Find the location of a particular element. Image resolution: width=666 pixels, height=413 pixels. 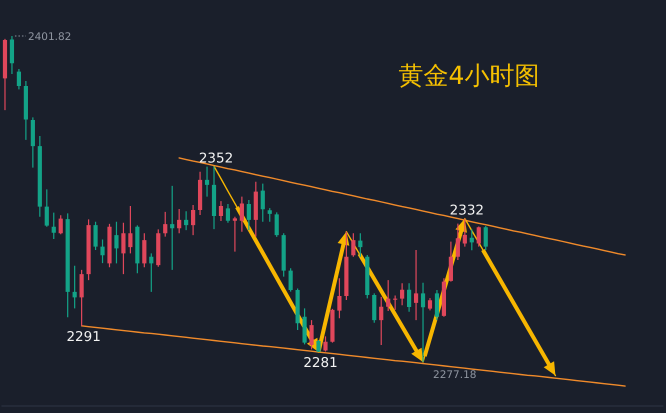

annotation: 2281 is located at coordinates (320, 363).